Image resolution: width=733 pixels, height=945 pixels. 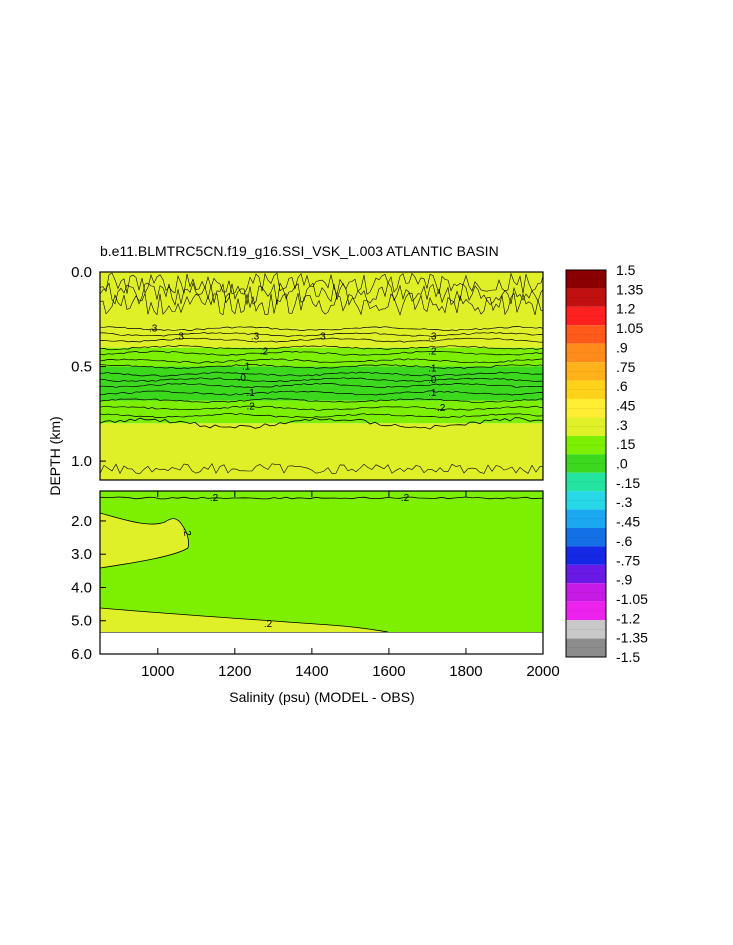 I want to click on y-tick-label: 2.0, so click(x=81, y=521).